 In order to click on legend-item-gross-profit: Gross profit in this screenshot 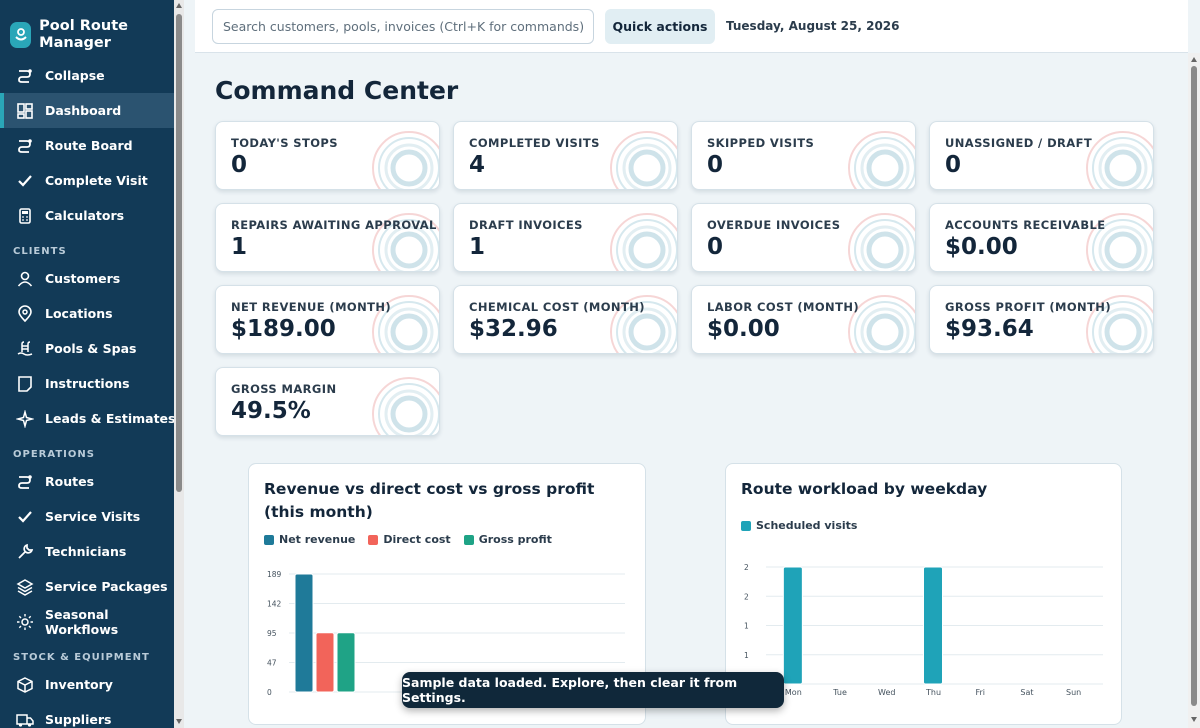, I will do `click(507, 539)`.